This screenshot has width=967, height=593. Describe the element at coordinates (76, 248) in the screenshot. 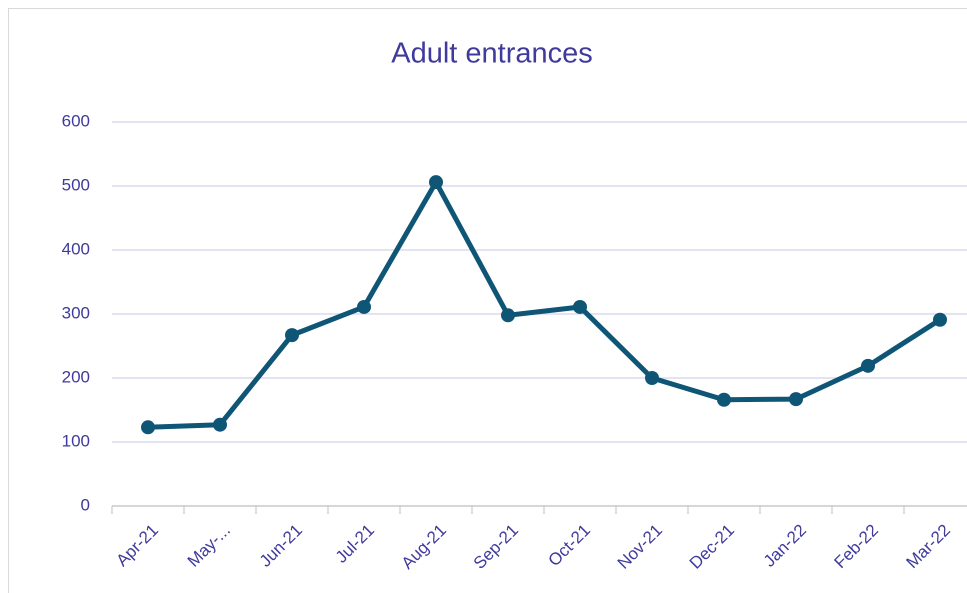

I see `y-tick-label: 400` at that location.